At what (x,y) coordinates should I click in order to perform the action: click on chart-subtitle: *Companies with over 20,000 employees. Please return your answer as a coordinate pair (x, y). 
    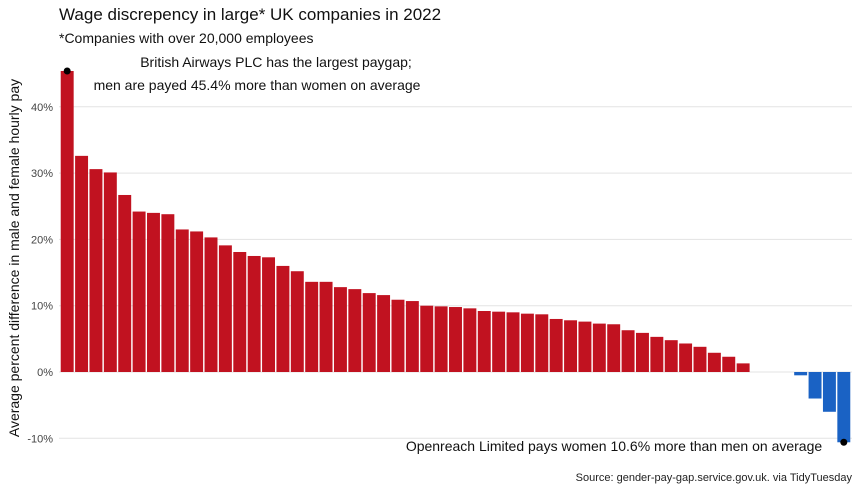
    Looking at the image, I should click on (186, 38).